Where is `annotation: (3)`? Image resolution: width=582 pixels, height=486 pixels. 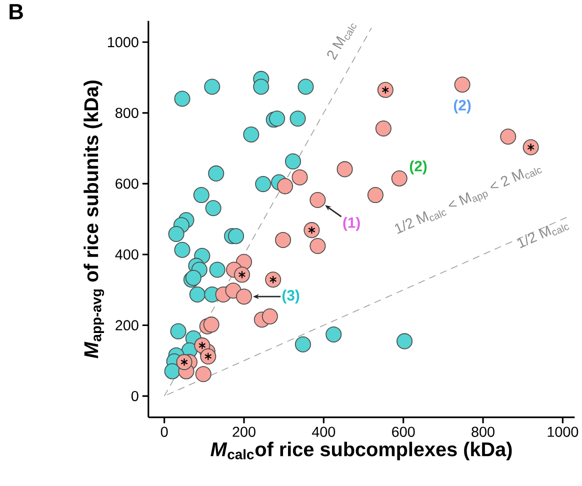 annotation: (3) is located at coordinates (291, 297).